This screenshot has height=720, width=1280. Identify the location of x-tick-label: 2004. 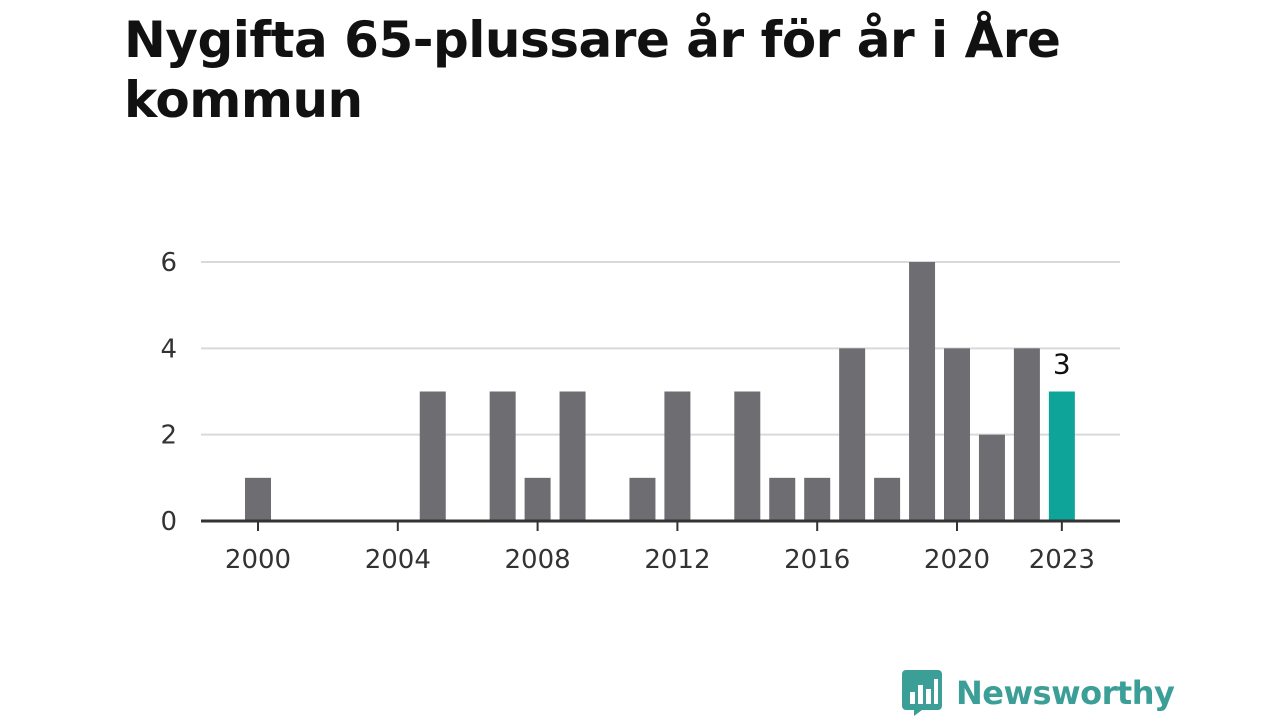
(398, 560).